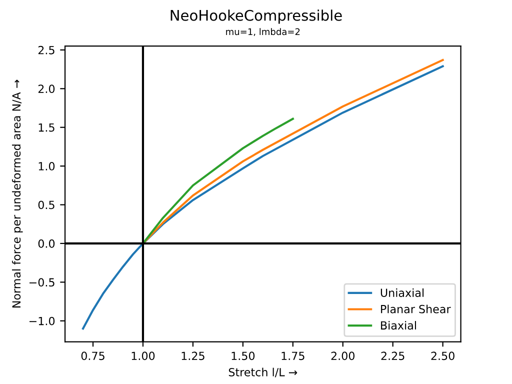  What do you see at coordinates (42, 282) in the screenshot?
I see `y-tick-label: −0.5` at bounding box center [42, 282].